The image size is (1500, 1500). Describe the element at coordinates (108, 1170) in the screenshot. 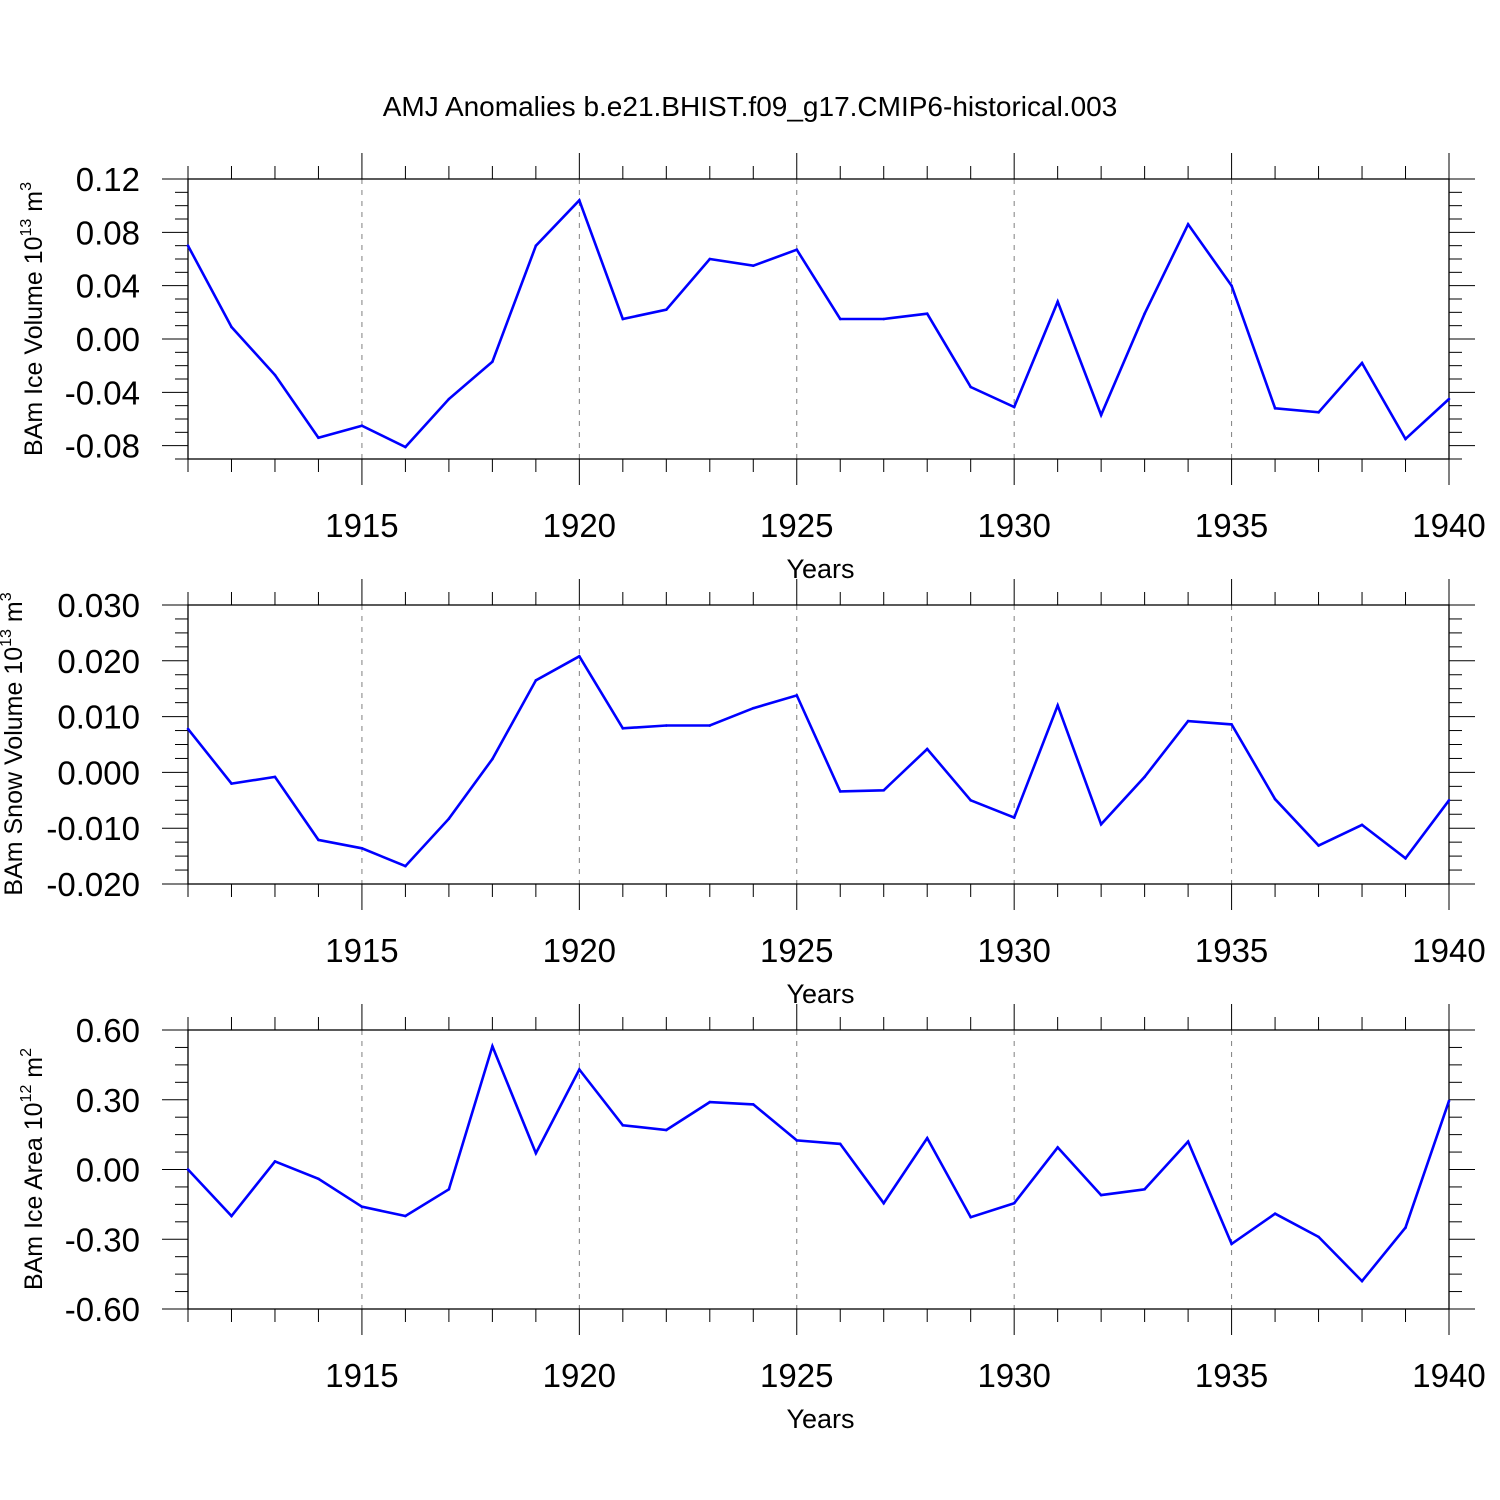

I see `y-tick-label: 0.00` at that location.